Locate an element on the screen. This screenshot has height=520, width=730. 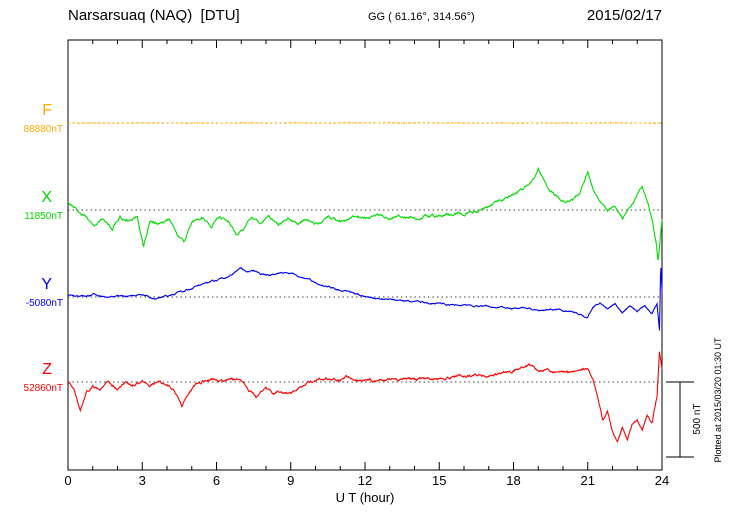
x-tick-24: 24 is located at coordinates (662, 480).